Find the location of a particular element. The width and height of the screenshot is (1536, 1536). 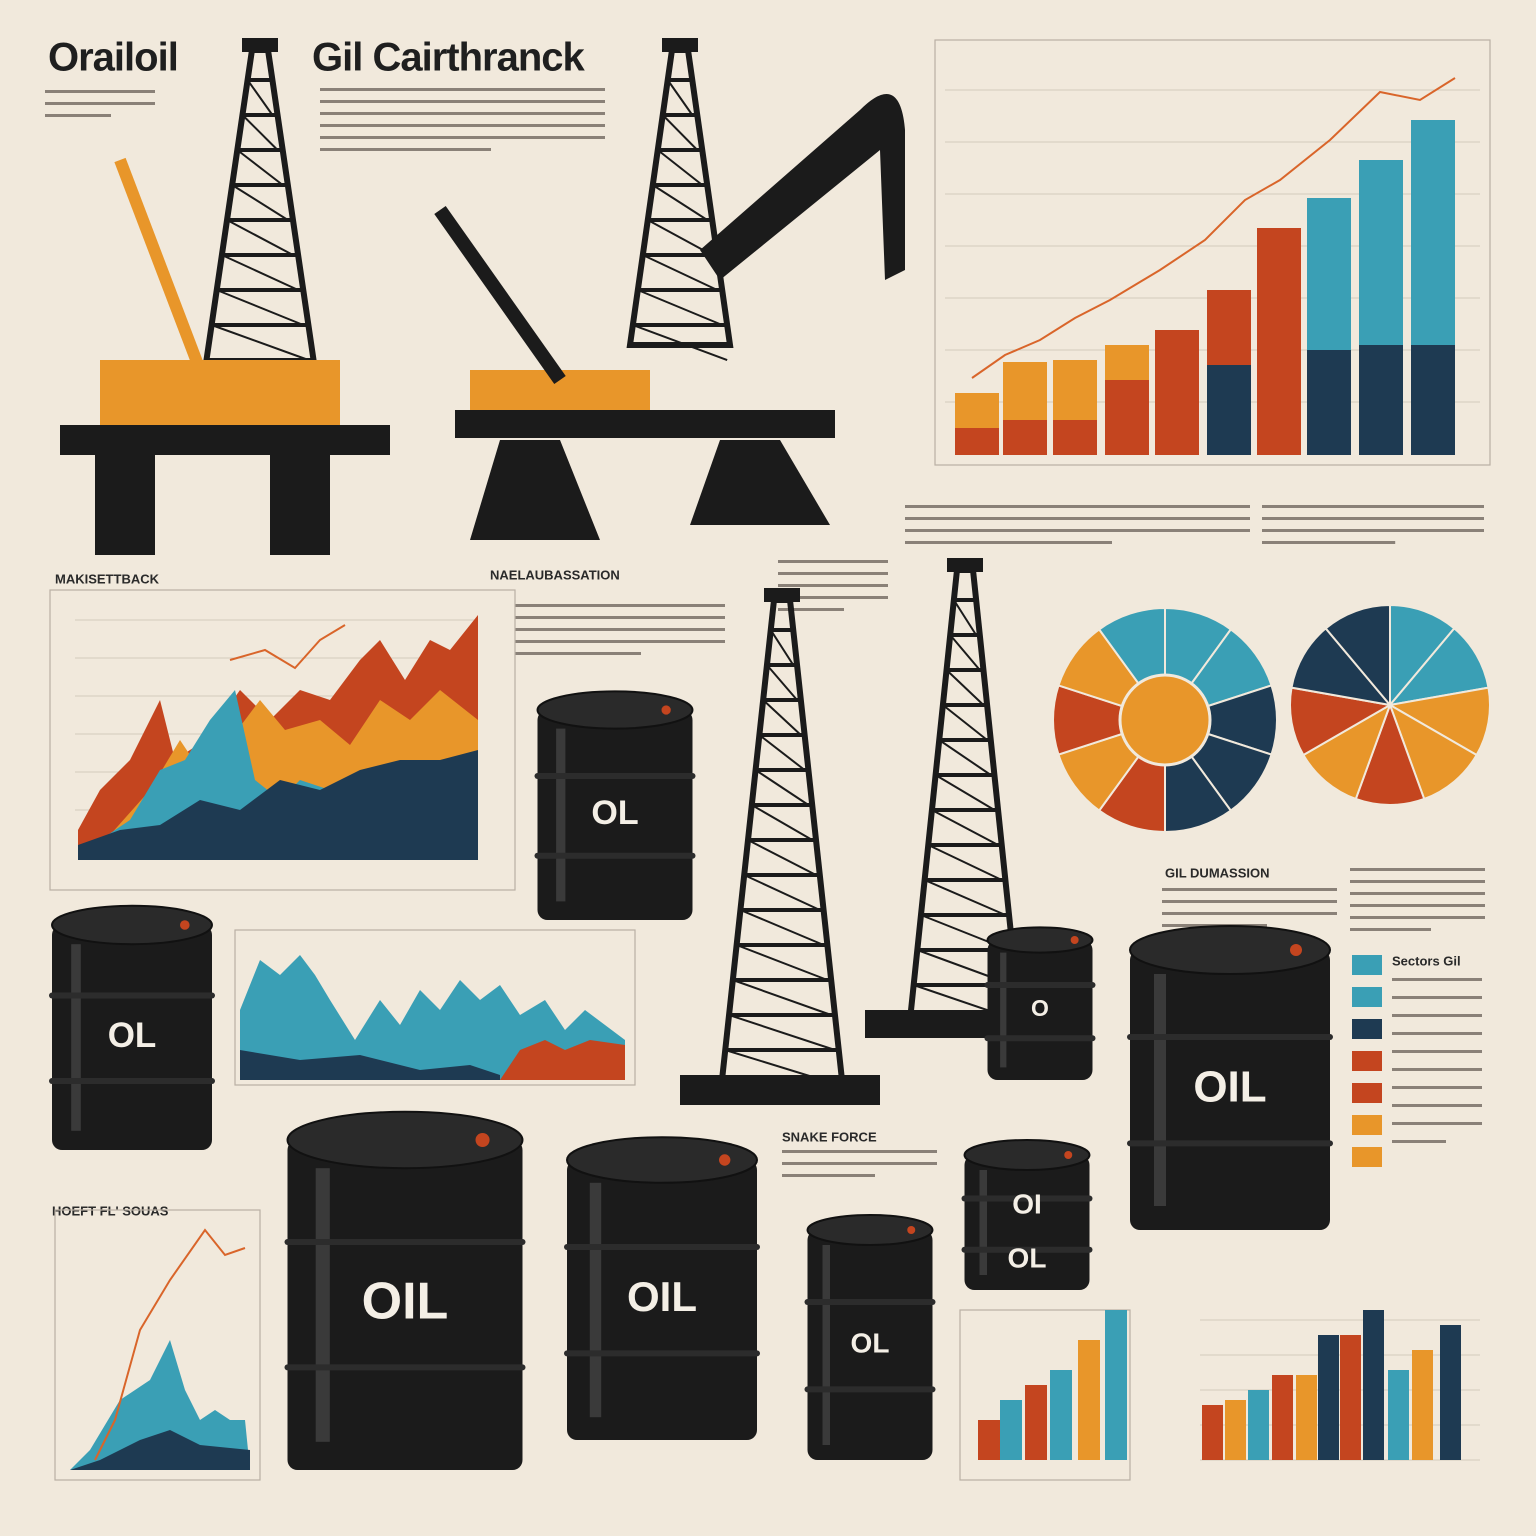

trend-line is located at coordinates (287, 647).